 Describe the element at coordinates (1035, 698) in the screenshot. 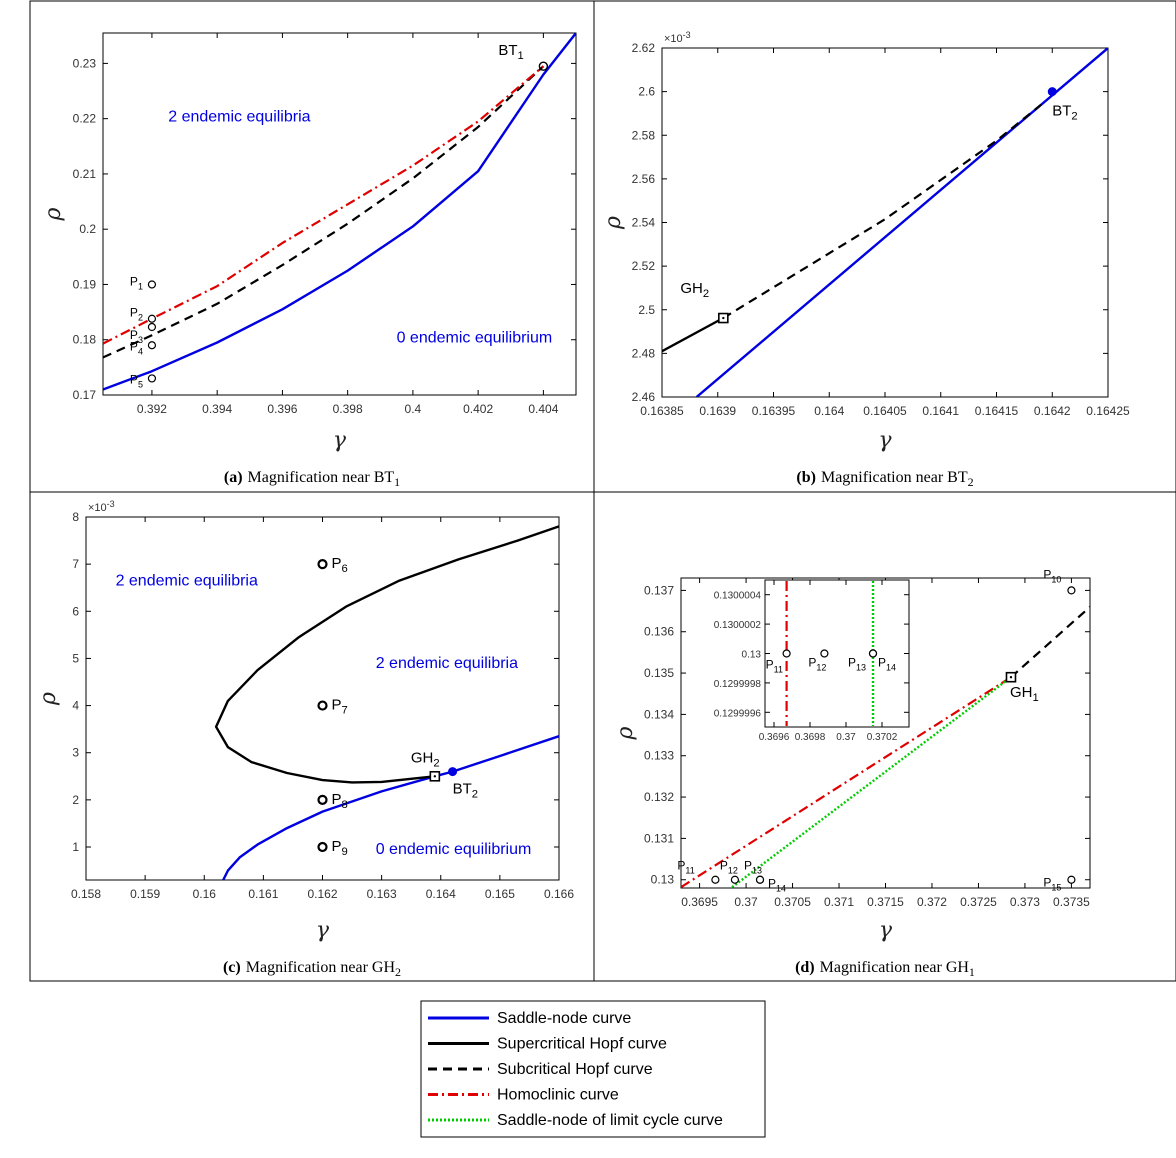

I see `special-label-sub: 1` at that location.